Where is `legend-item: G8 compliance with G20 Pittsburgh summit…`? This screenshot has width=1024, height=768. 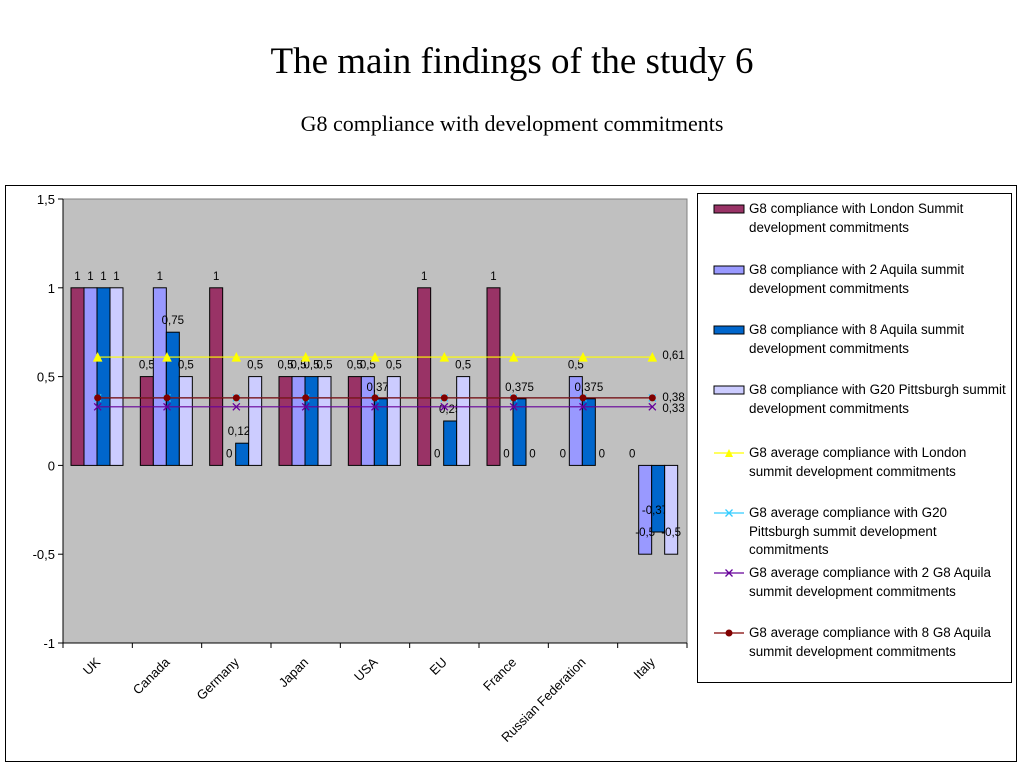 legend-item: G8 compliance with G20 Pittsburgh summit… is located at coordinates (860, 399).